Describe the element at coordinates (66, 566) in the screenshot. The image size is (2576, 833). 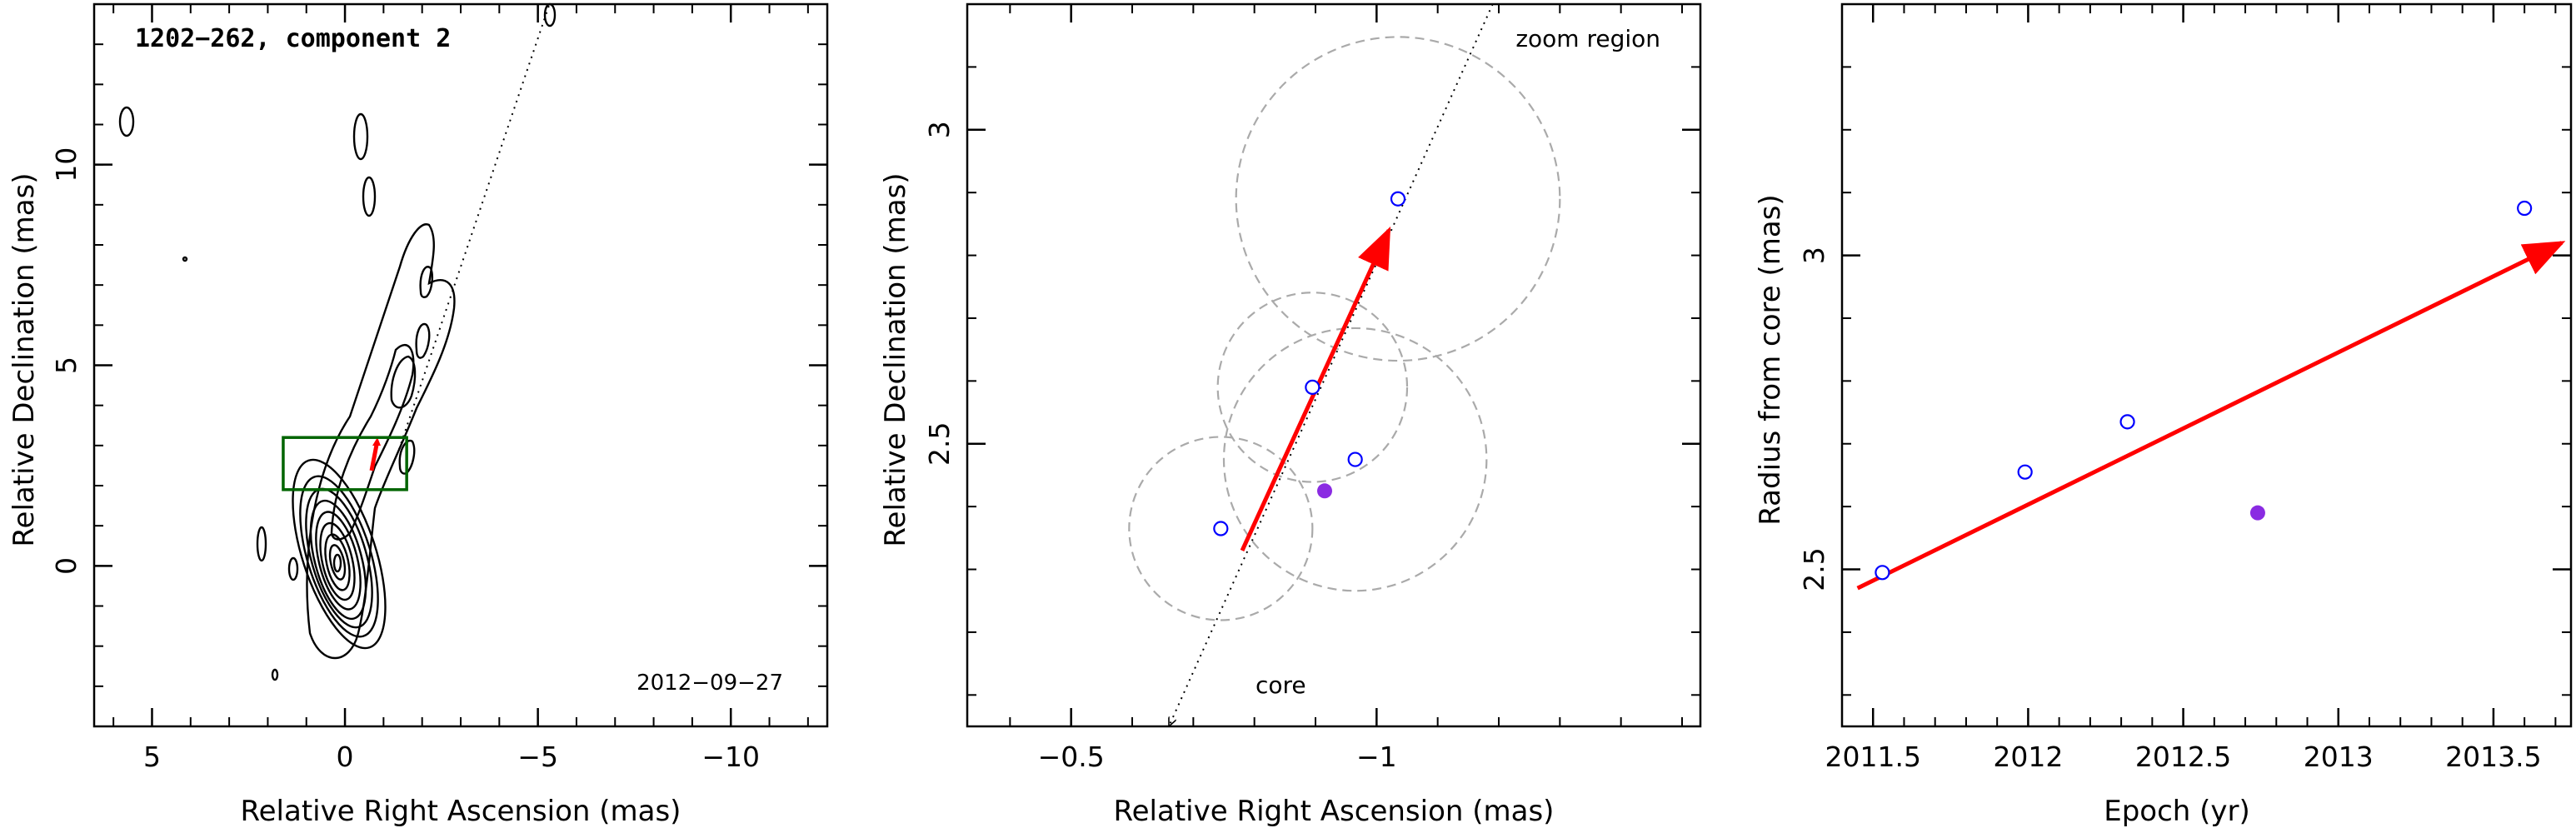
I see `y-tick-label: 0` at that location.